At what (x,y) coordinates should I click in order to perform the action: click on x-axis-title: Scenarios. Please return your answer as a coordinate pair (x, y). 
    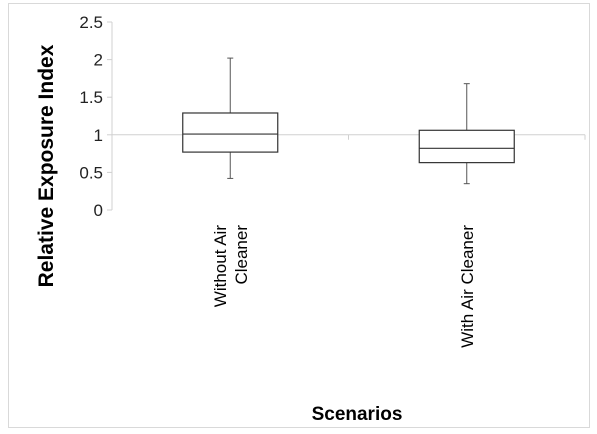
    Looking at the image, I should click on (357, 414).